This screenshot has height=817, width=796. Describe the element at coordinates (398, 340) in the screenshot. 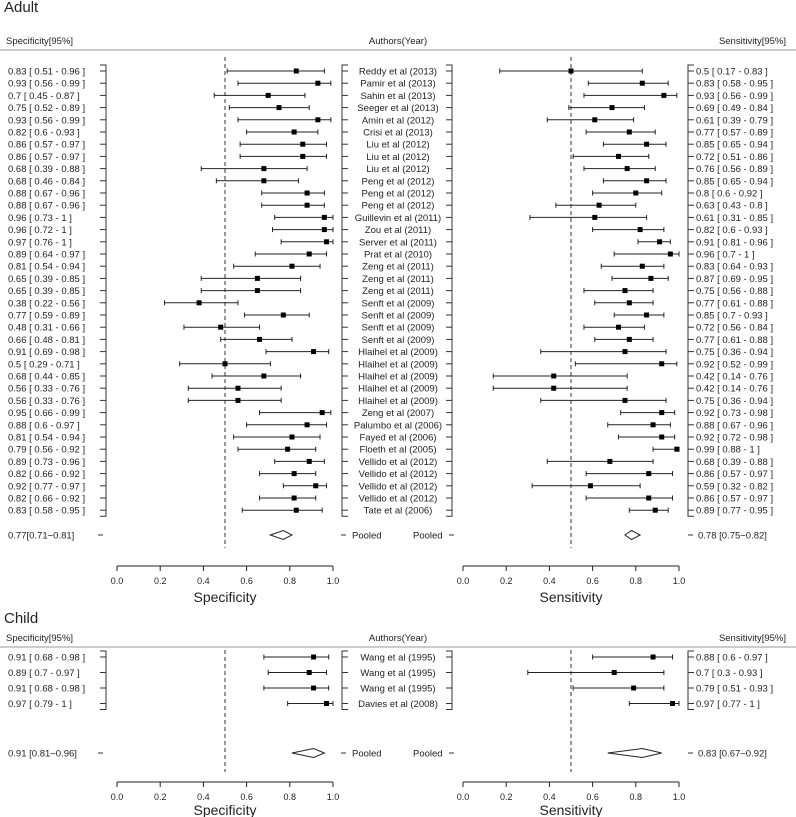

I see `study-author: Senft et al (2009)` at that location.